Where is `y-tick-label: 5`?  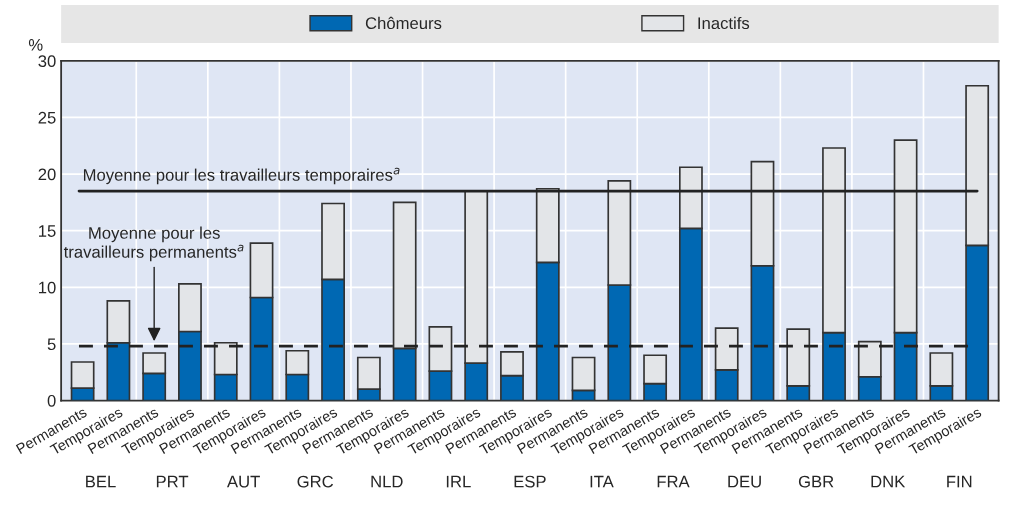 y-tick-label: 5 is located at coordinates (51, 344).